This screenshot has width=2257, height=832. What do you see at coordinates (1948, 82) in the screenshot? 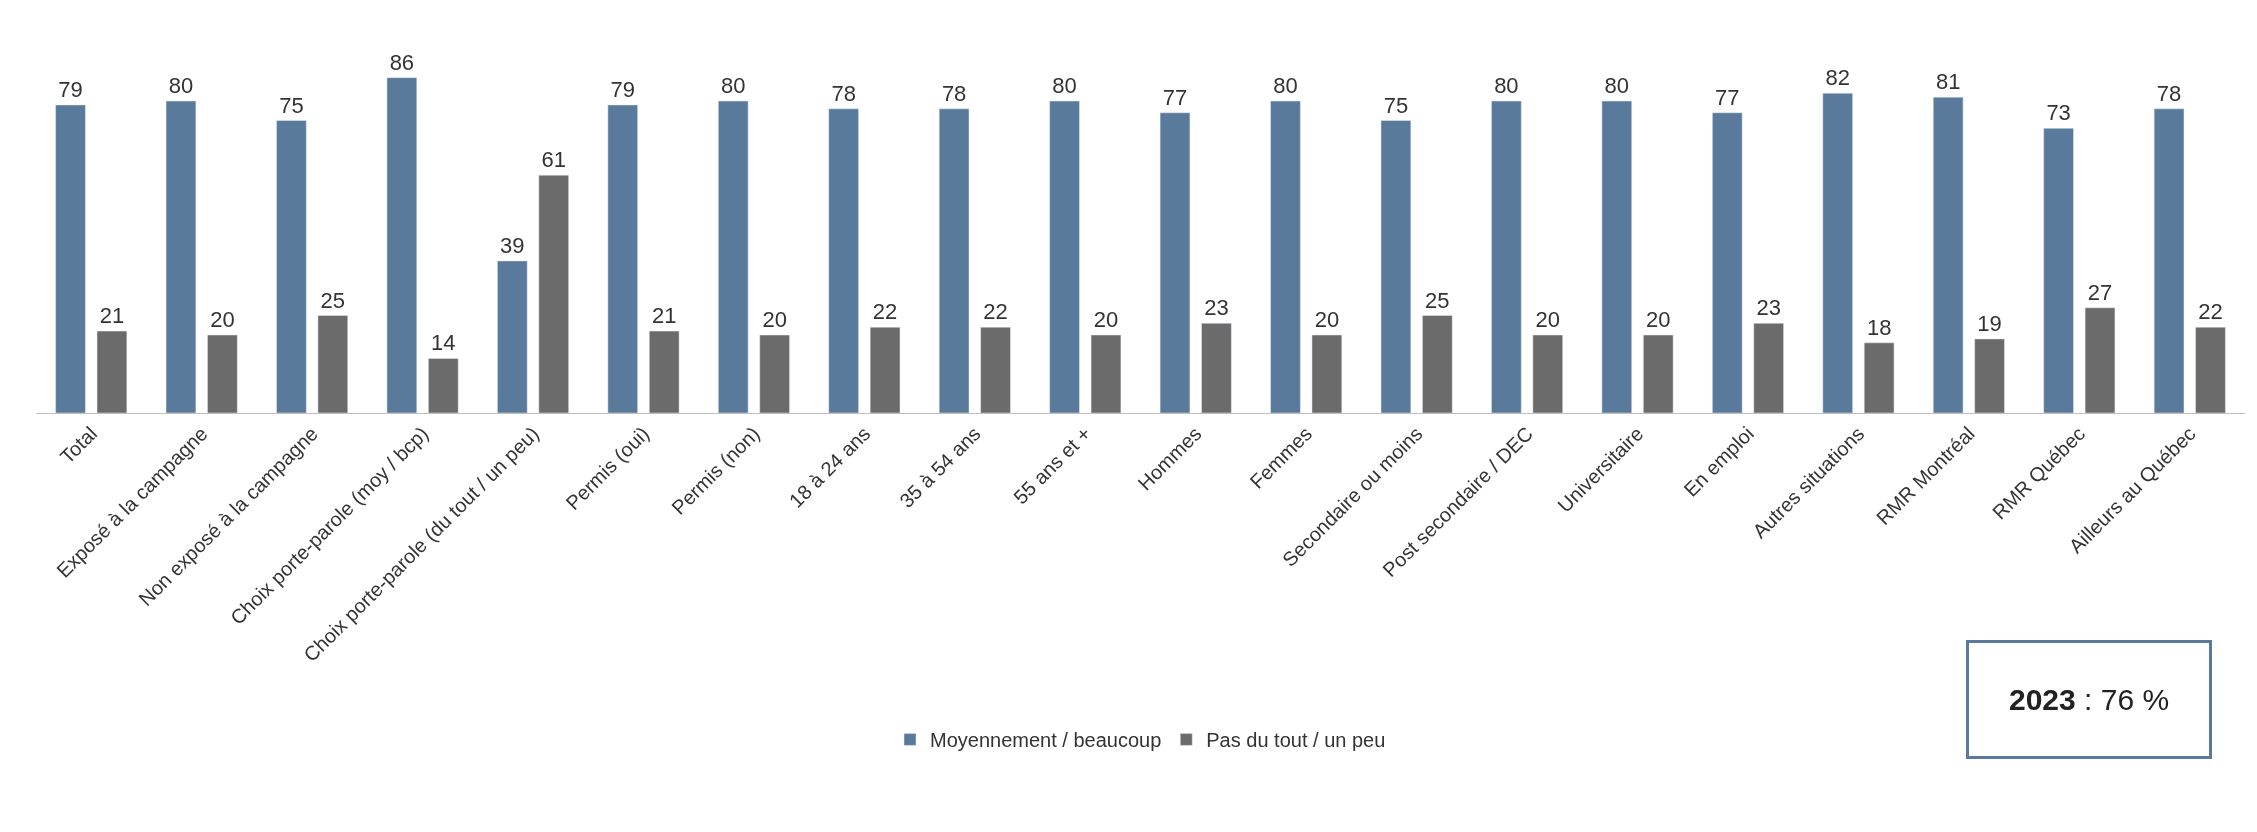
I see `data-label: 81` at bounding box center [1948, 82].